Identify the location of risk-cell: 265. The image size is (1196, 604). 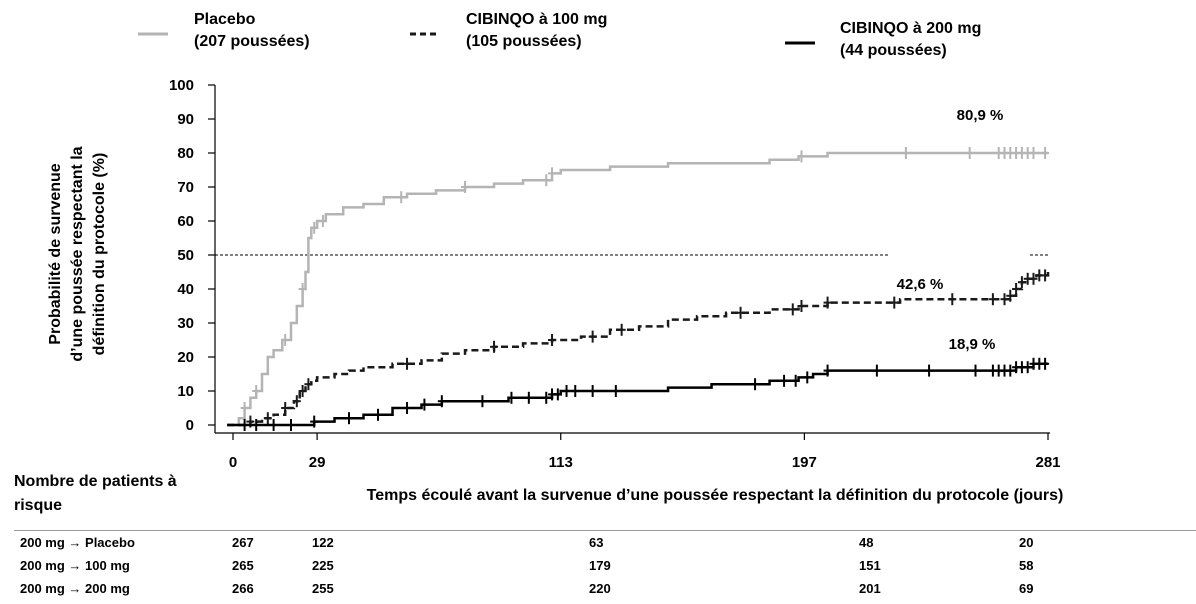
(243, 565).